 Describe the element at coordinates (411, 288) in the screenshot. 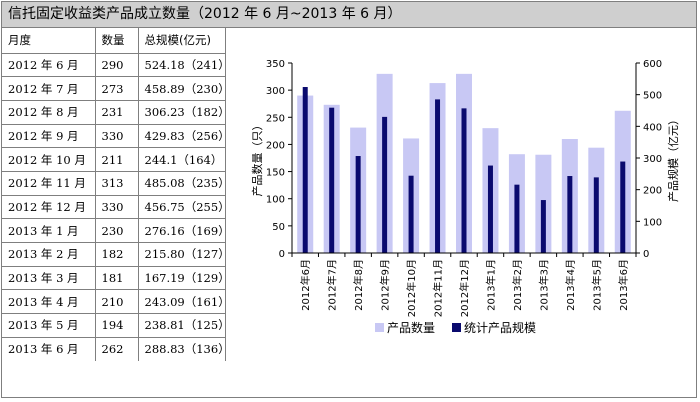

I see `x-tick-label: 2012年10月` at that location.